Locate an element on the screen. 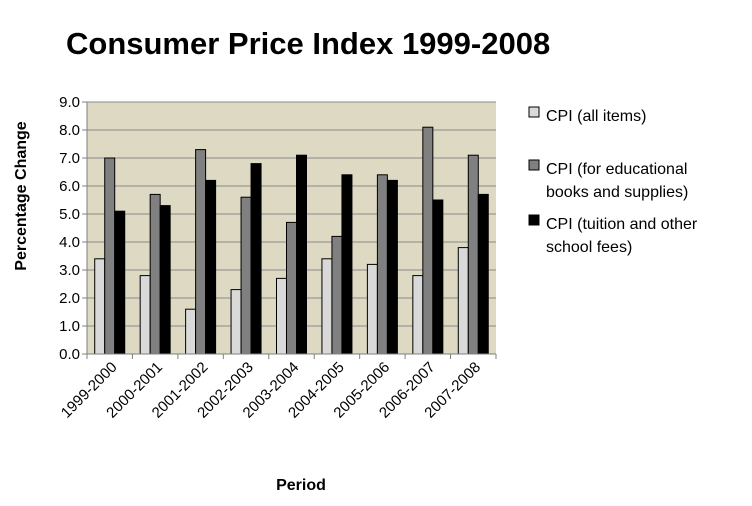 The height and width of the screenshot is (506, 752). y-tick-label: 3.0 is located at coordinates (69, 270).